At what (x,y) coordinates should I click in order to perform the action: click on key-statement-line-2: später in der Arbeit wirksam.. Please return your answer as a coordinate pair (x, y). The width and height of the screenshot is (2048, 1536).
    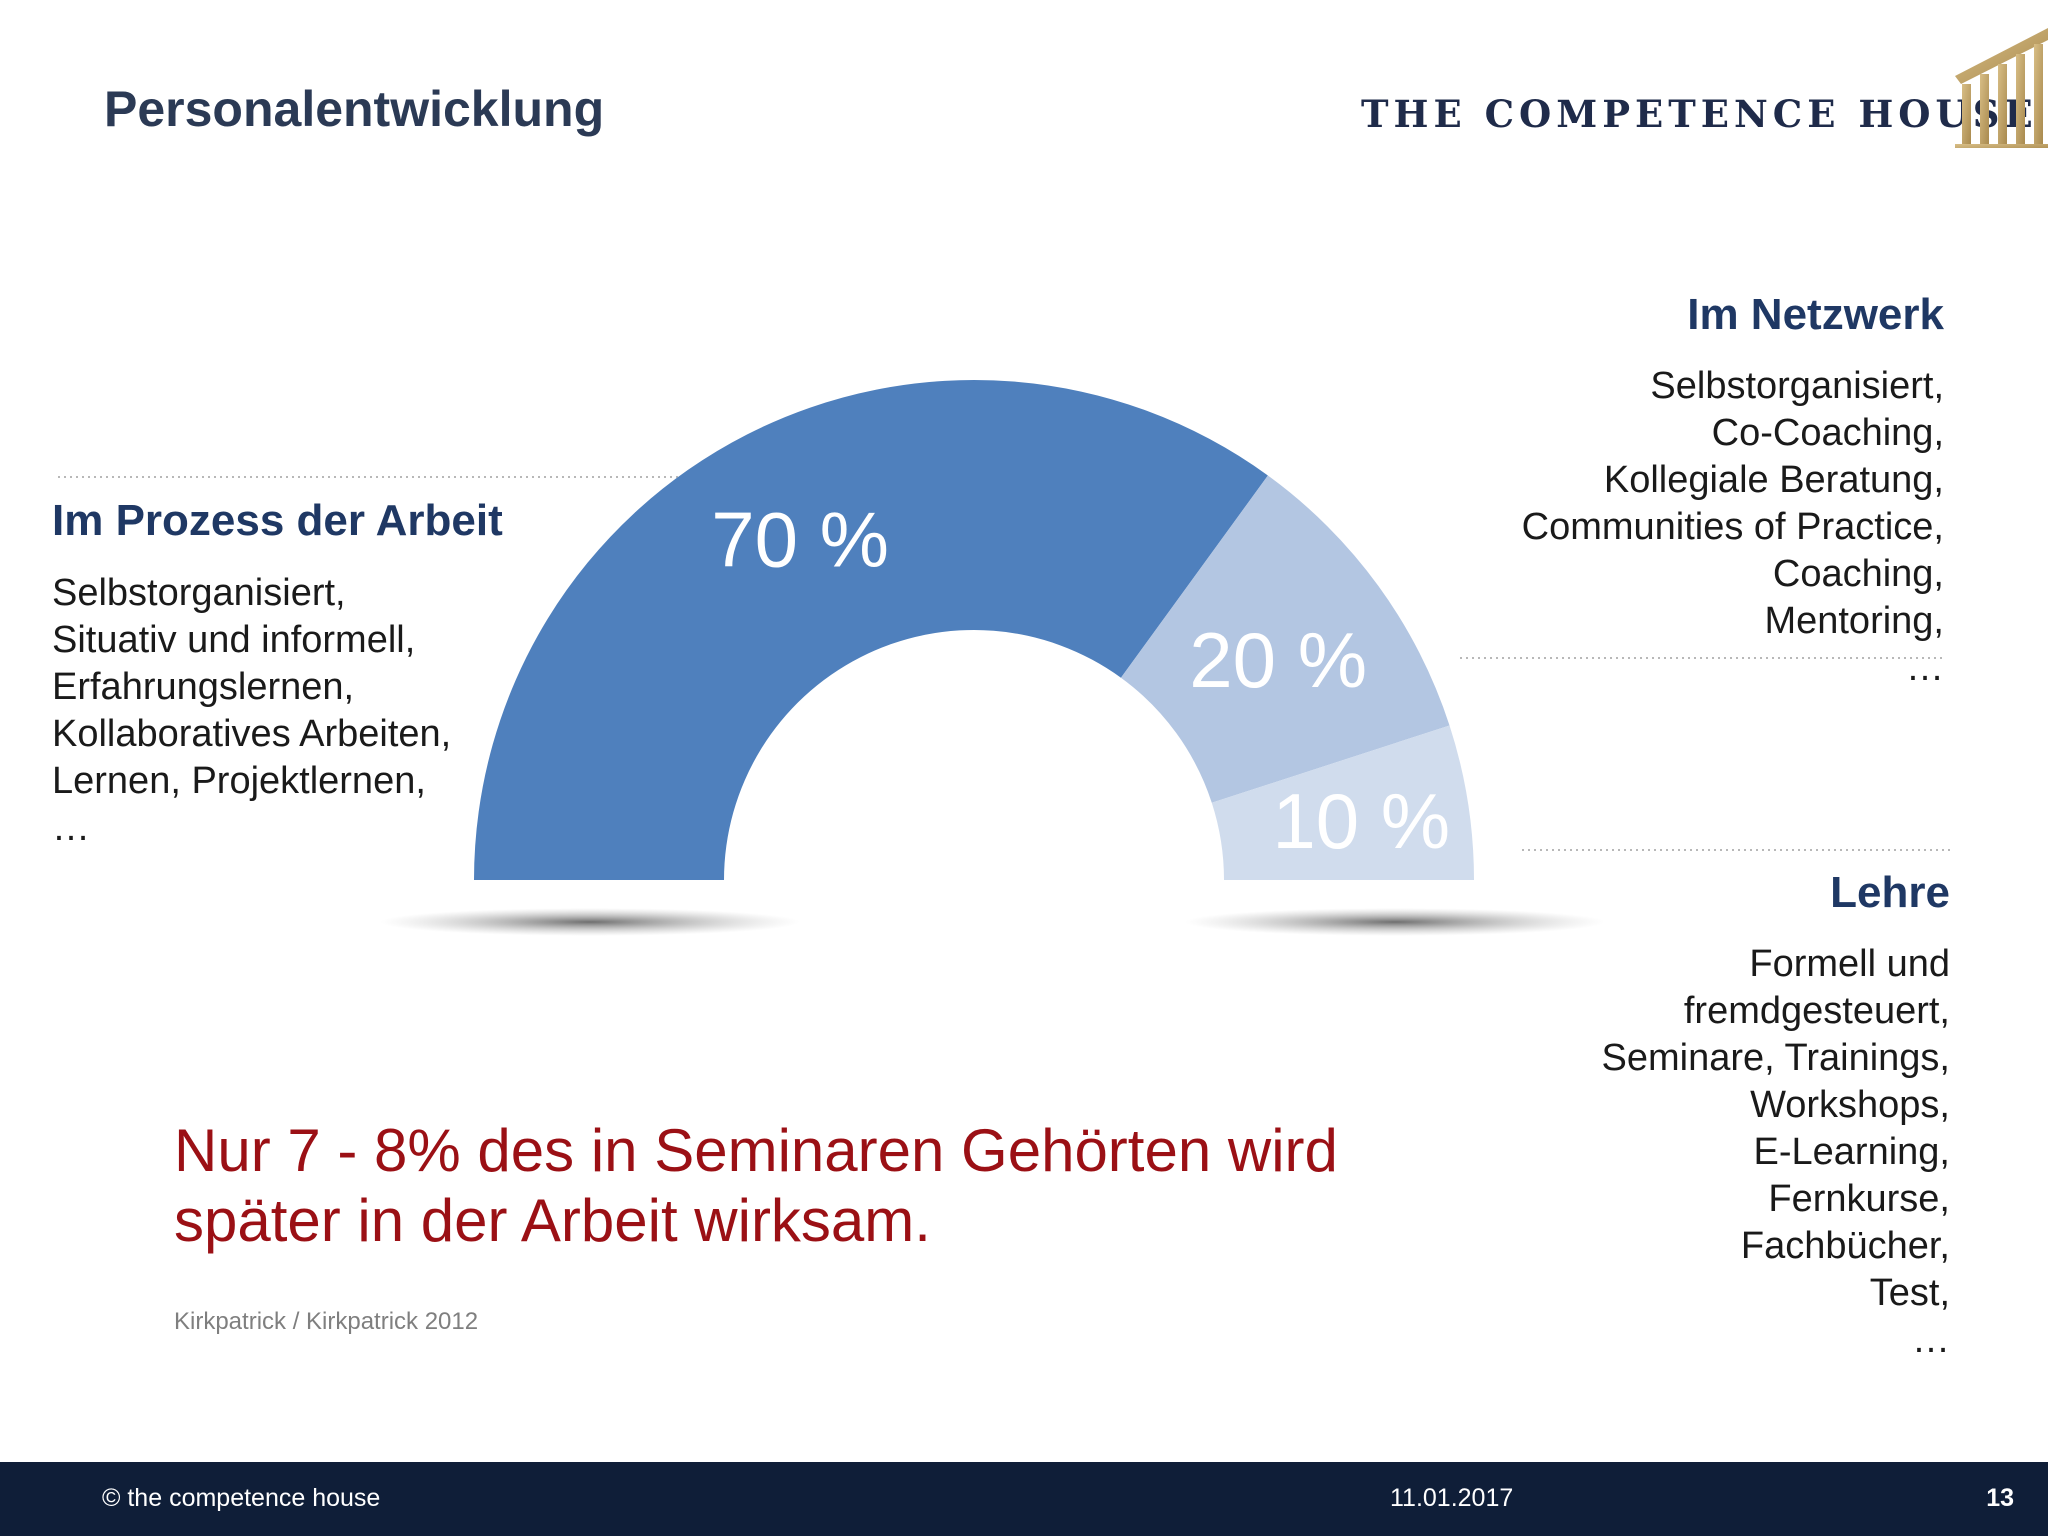
    Looking at the image, I should click on (552, 1220).